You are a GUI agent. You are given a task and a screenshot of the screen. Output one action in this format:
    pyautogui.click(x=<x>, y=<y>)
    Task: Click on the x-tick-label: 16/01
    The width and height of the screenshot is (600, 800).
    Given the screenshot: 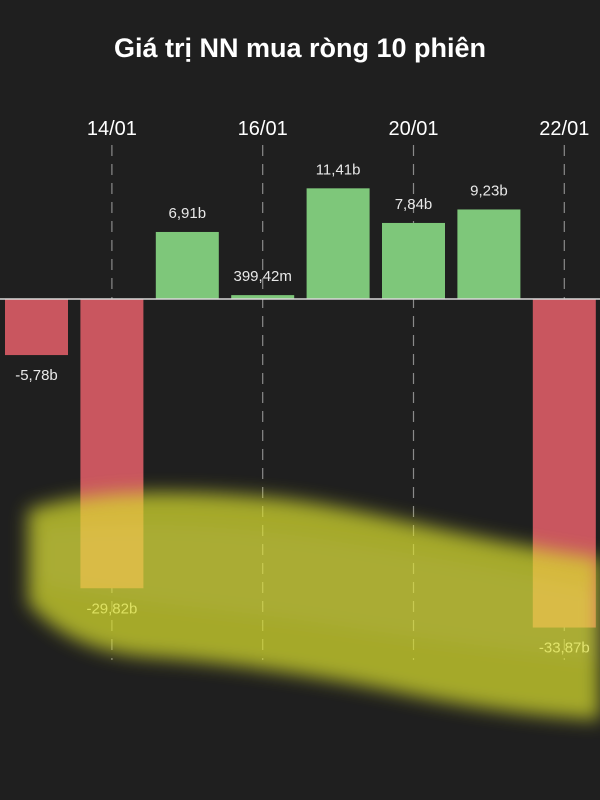 What is the action you would take?
    pyautogui.click(x=263, y=129)
    